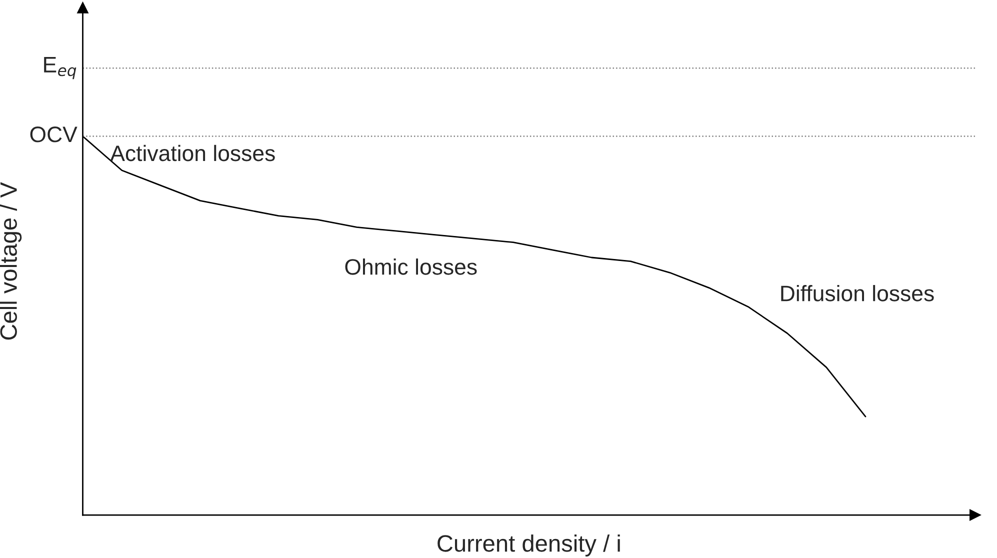 Image resolution: width=997 pixels, height=558 pixels. I want to click on annotation: Diffusion losses, so click(857, 293).